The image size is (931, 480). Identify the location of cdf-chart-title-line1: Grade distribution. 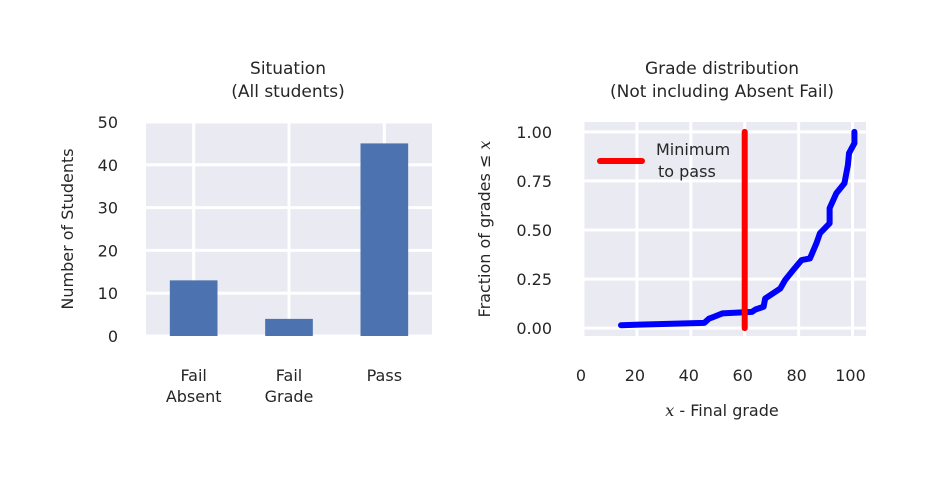
(722, 69).